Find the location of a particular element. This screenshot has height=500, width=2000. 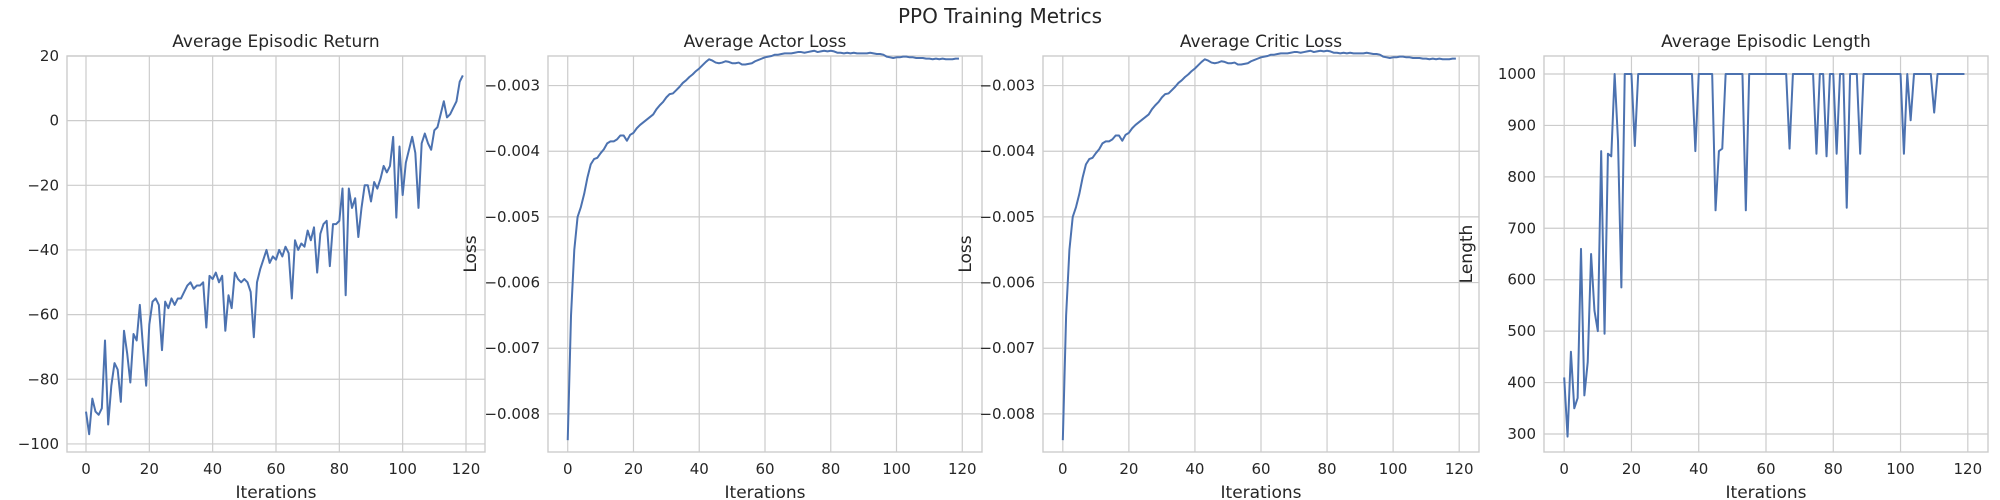

subplot-title: Average Actor Loss is located at coordinates (765, 42).